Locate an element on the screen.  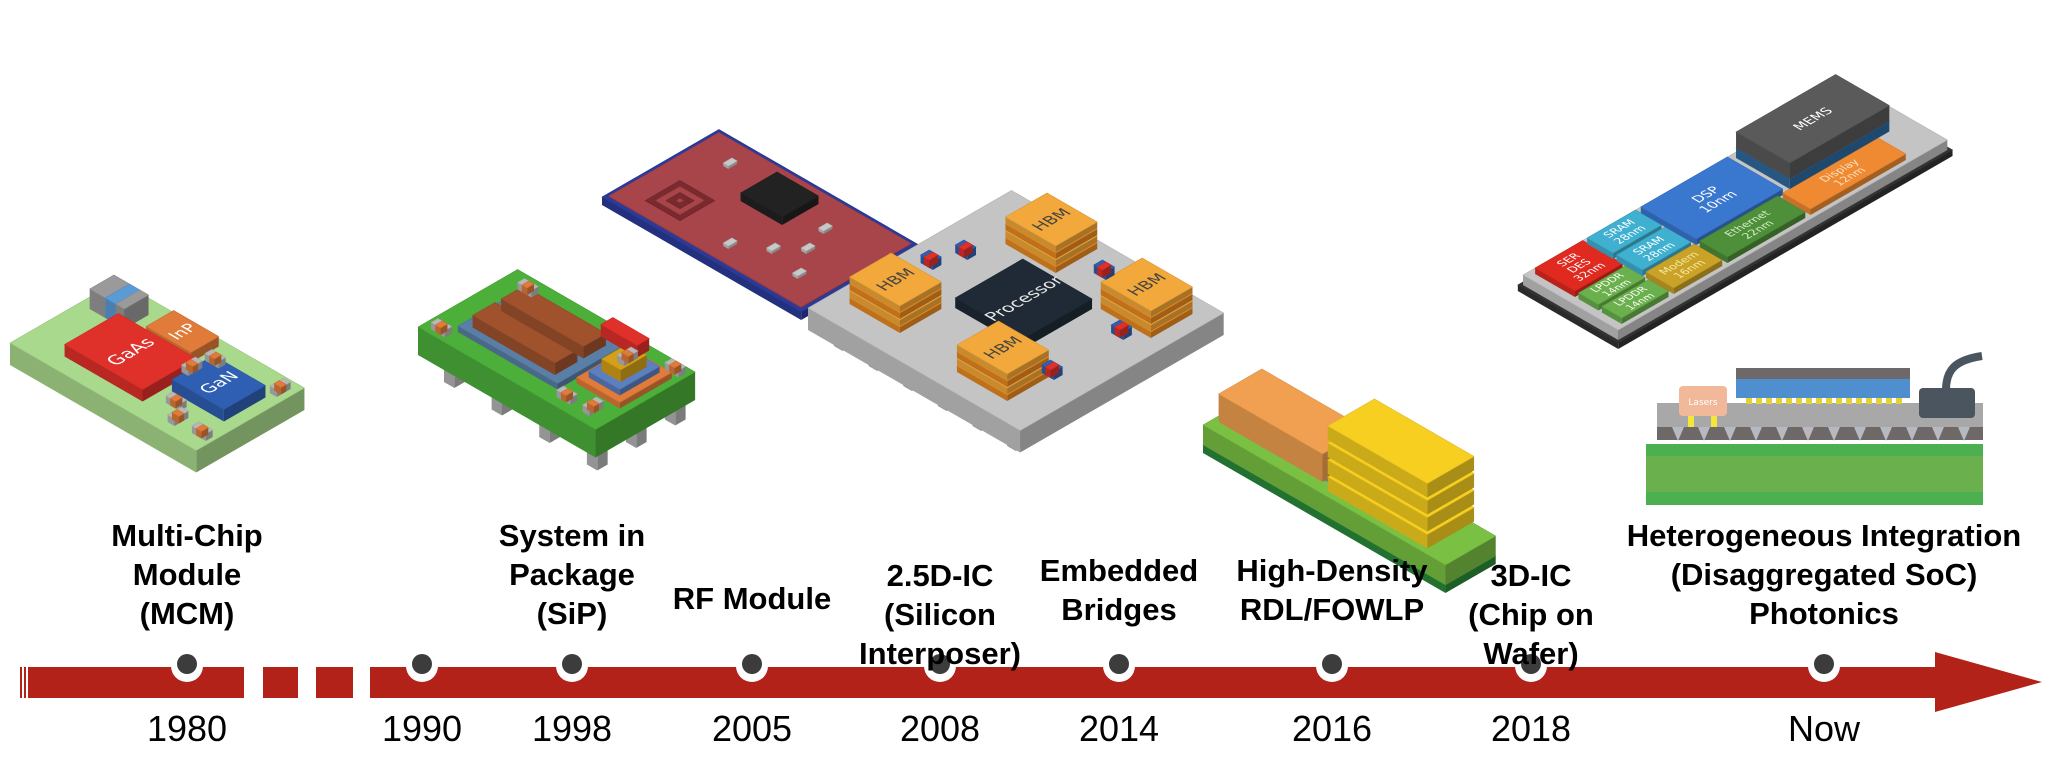
spiral-inductor is located at coordinates (680, 200).